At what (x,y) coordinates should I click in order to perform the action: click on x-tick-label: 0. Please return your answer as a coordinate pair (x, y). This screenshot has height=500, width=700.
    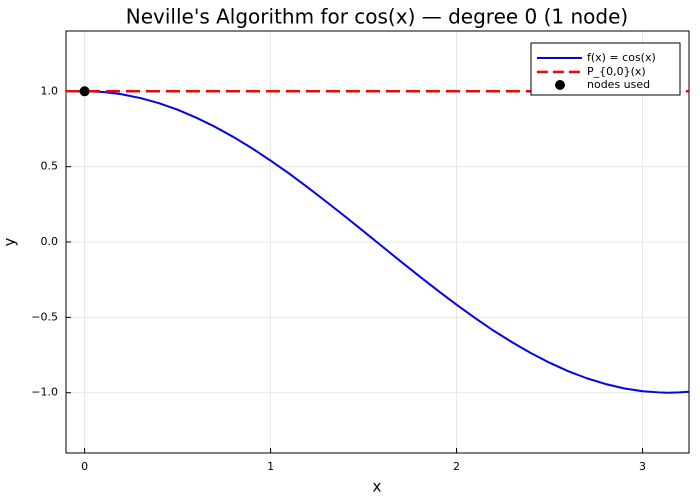
    Looking at the image, I should click on (84, 466).